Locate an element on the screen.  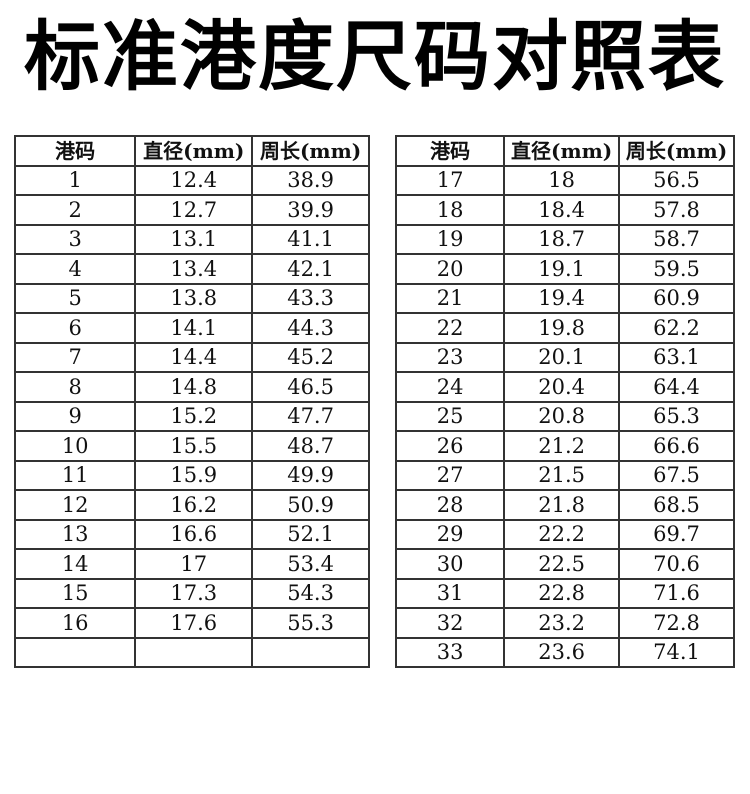
cell-circumference: 62.2 is located at coordinates (676, 328).